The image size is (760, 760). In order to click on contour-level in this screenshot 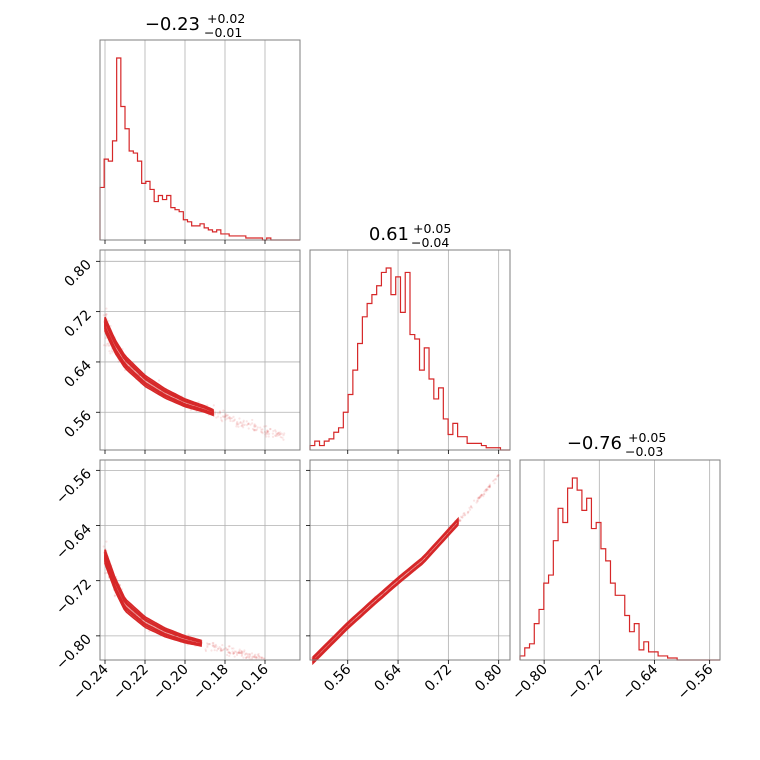, I will do `click(153, 598)`.